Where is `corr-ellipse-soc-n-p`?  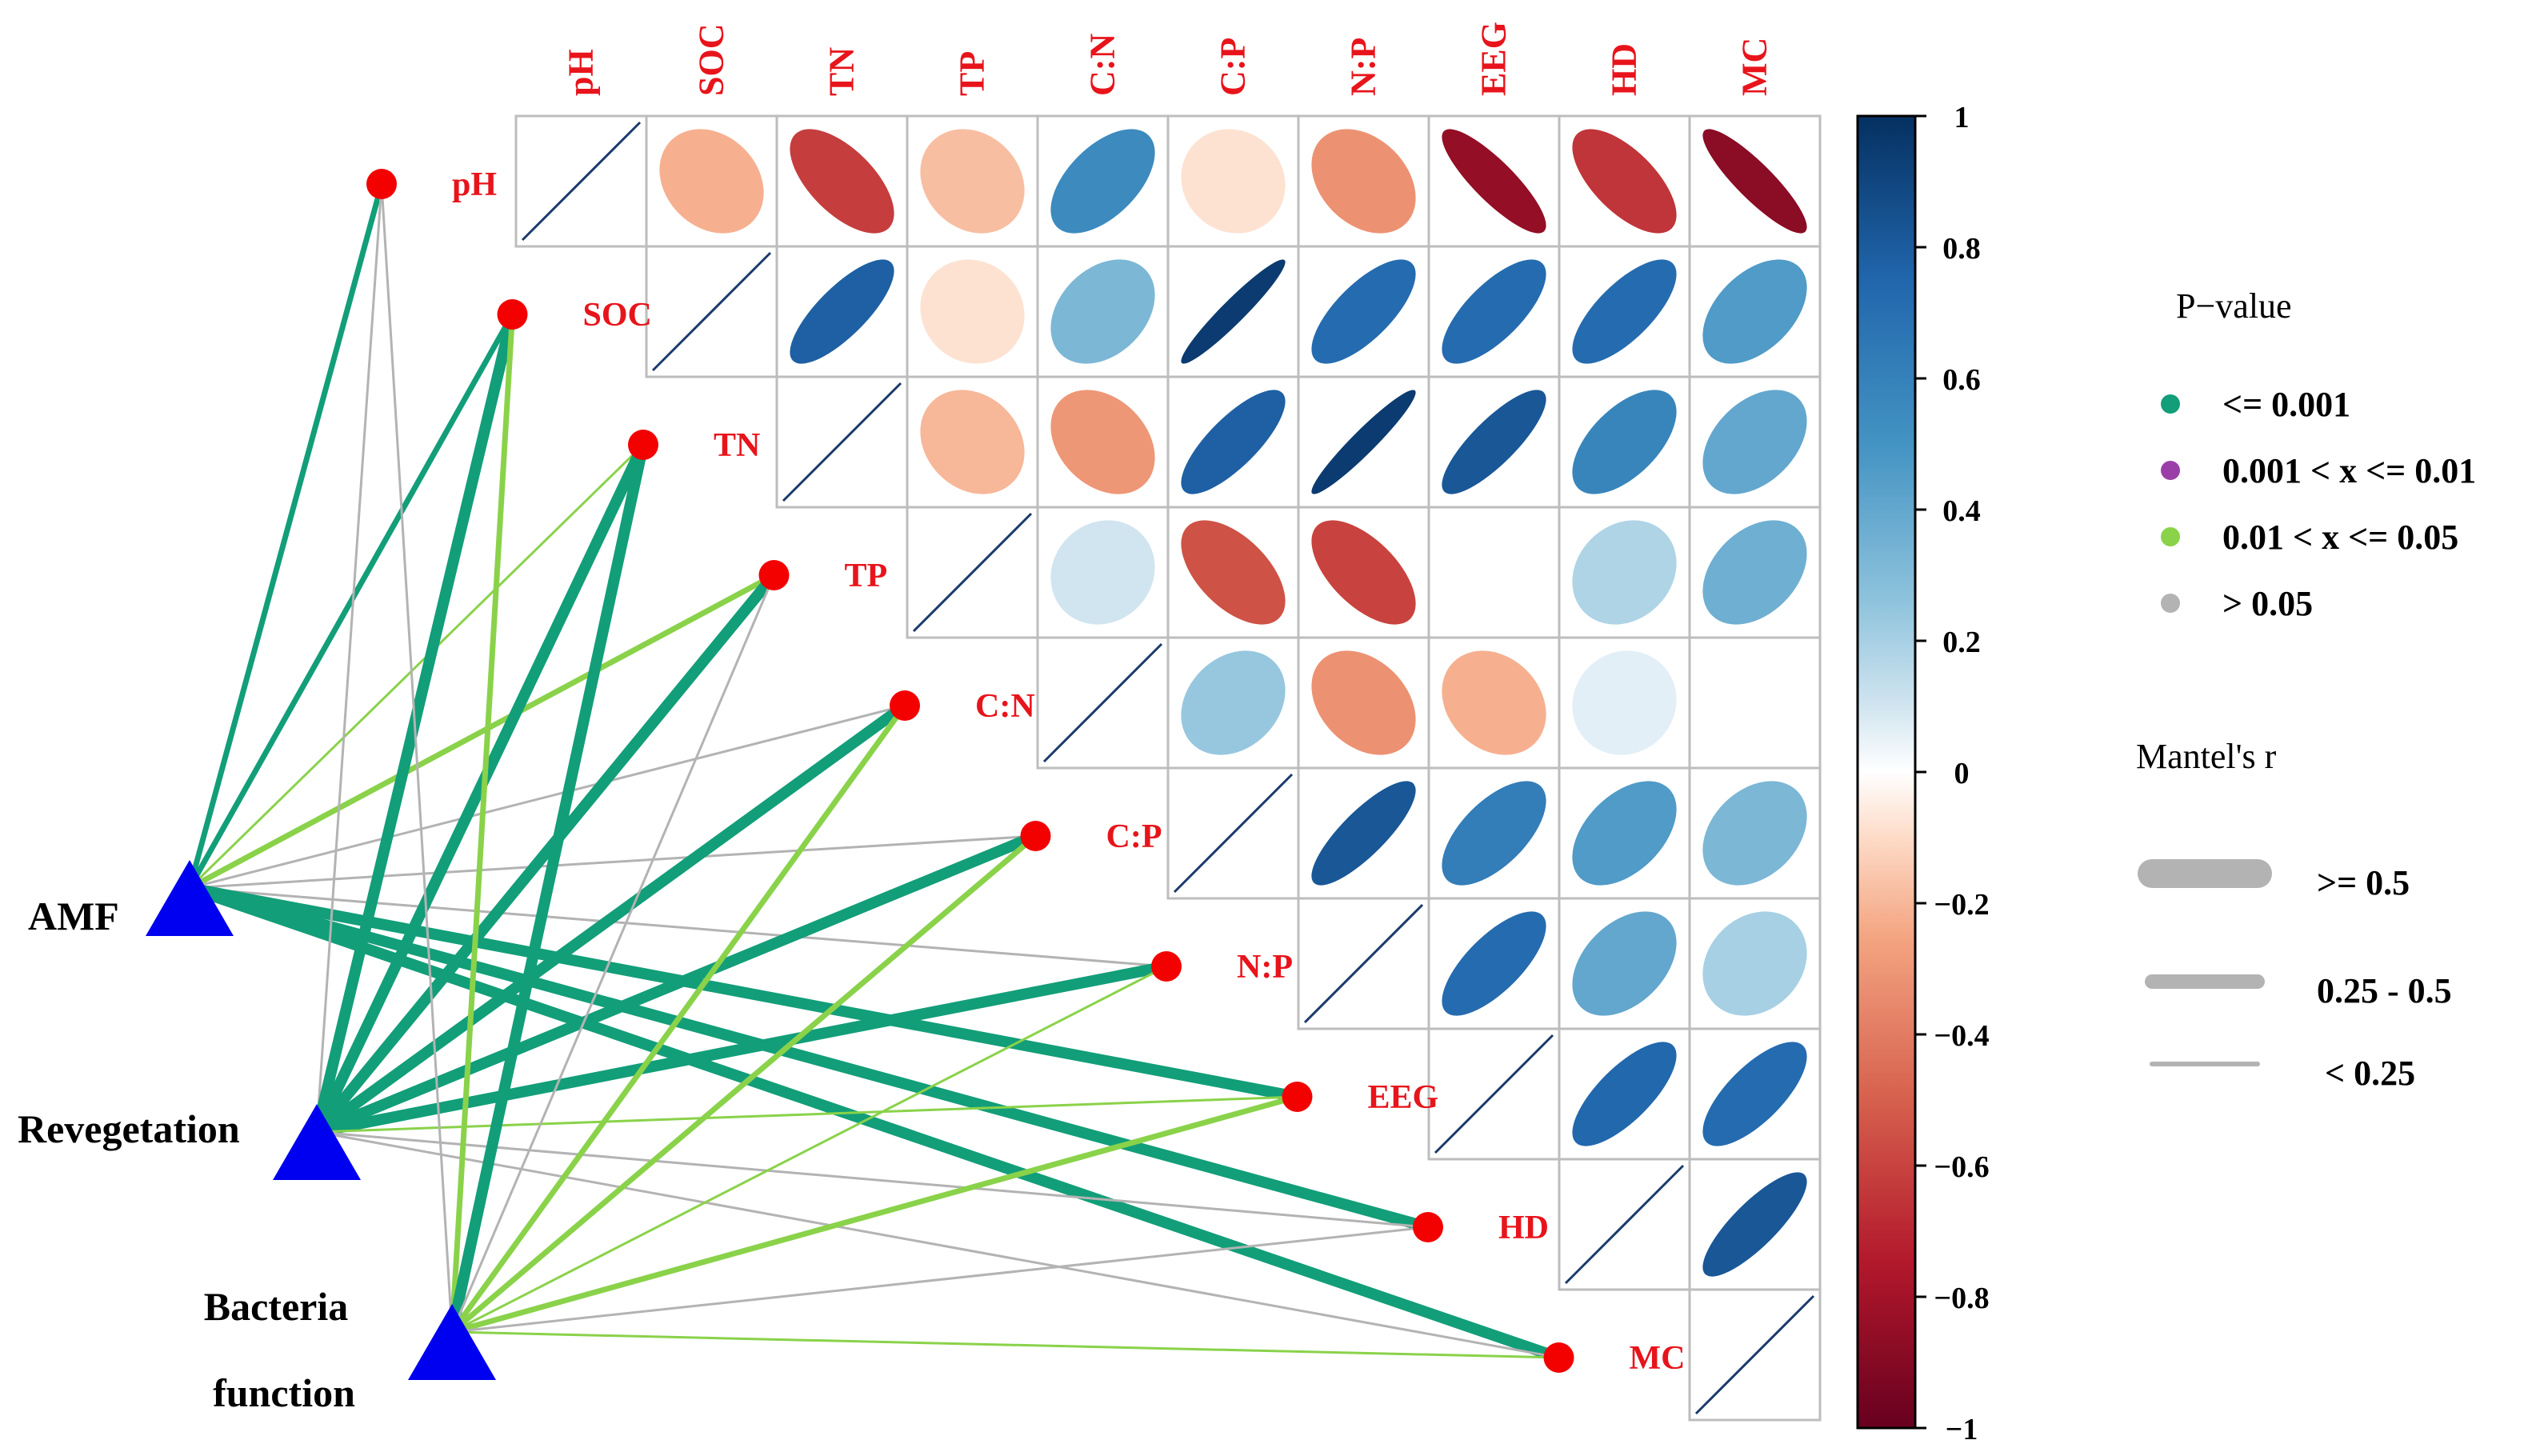 corr-ellipse-soc-n-p is located at coordinates (1363, 311).